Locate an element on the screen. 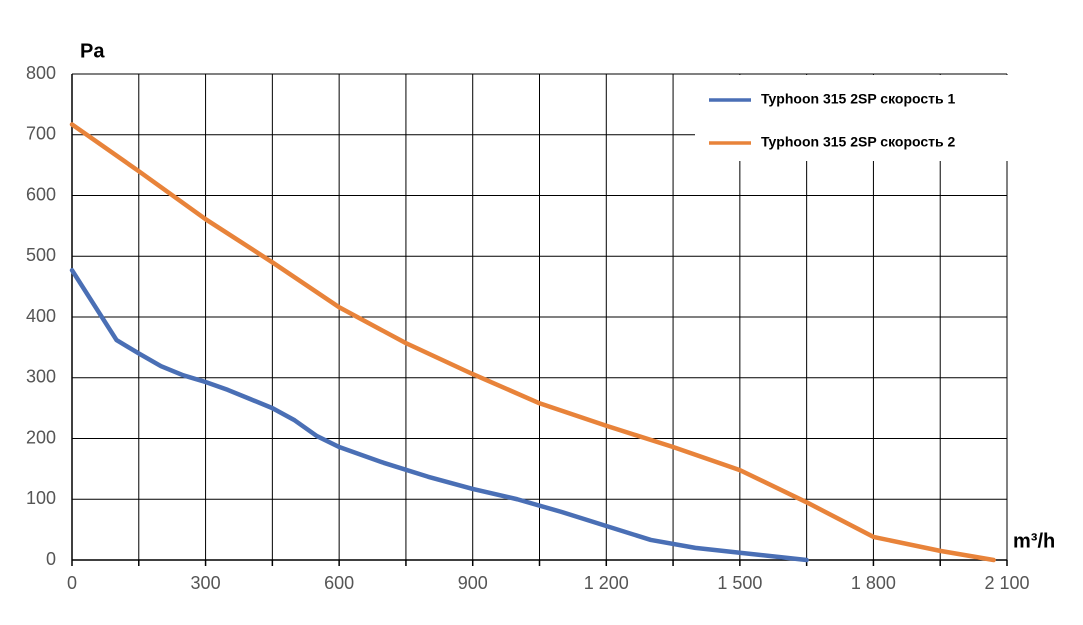 The height and width of the screenshot is (625, 1083). x-tick-label: 1 500 is located at coordinates (739, 583).